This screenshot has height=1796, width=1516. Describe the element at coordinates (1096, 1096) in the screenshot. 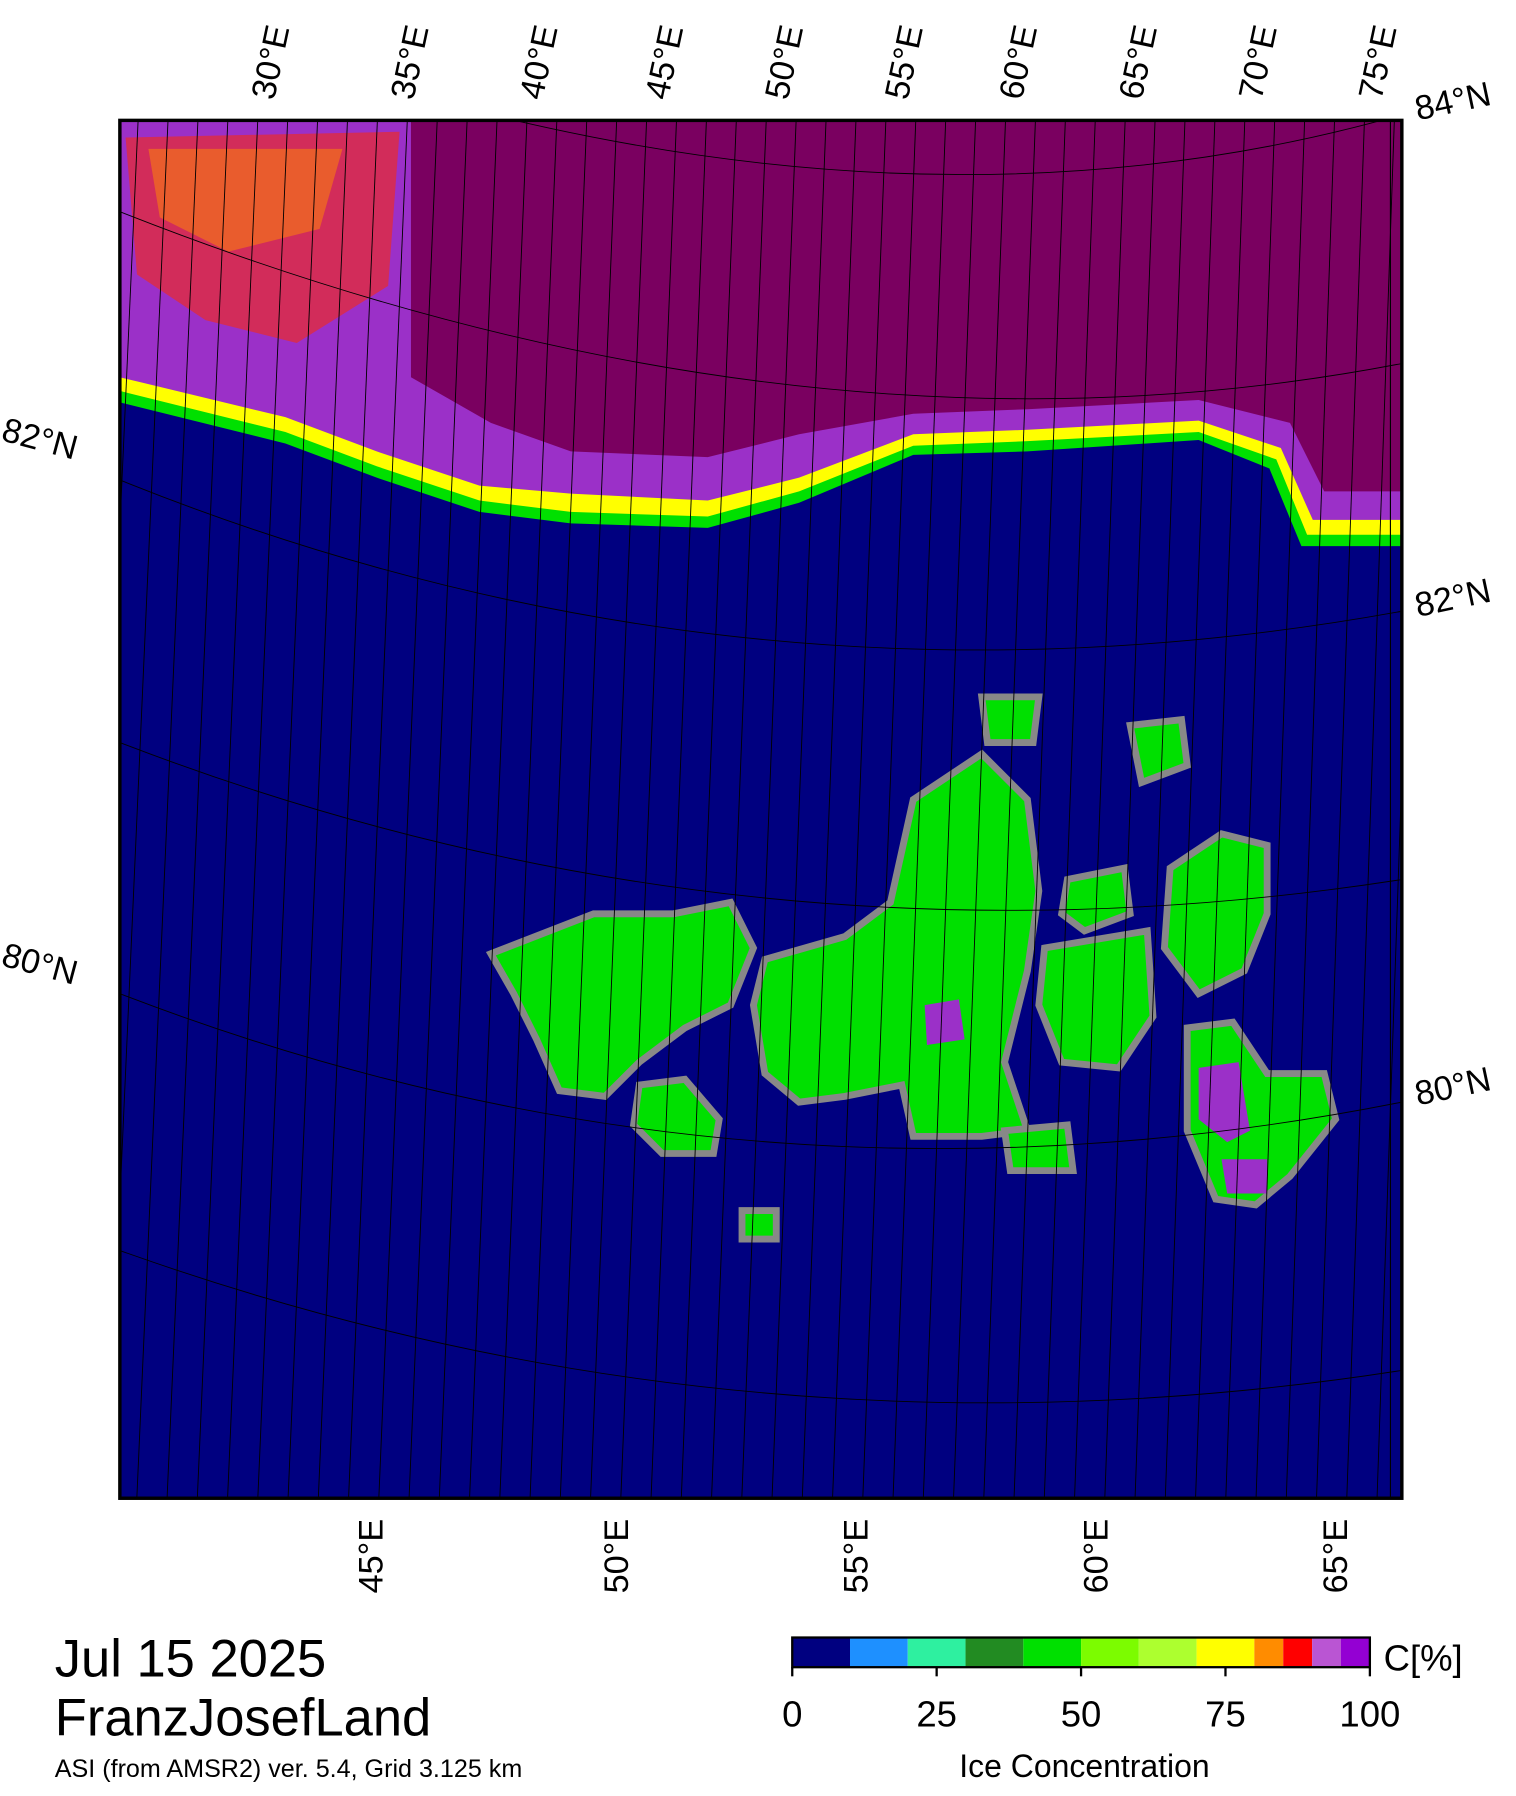

I see `island-melt-patches` at that location.